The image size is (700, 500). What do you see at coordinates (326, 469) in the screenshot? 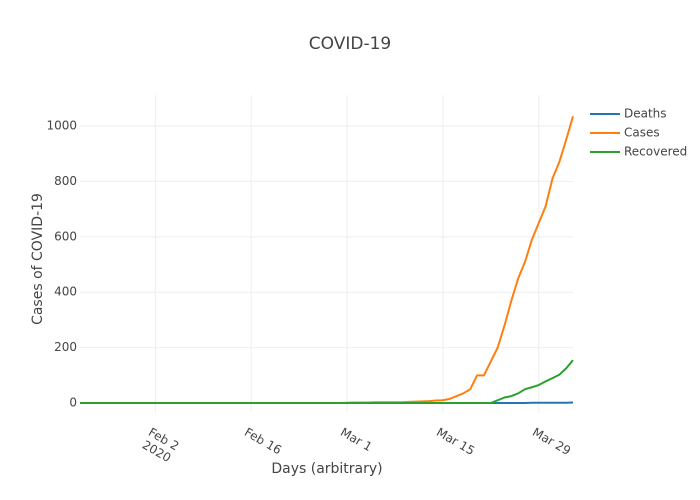
I see `x-axis-label: Days (arbitrary)` at bounding box center [326, 469].